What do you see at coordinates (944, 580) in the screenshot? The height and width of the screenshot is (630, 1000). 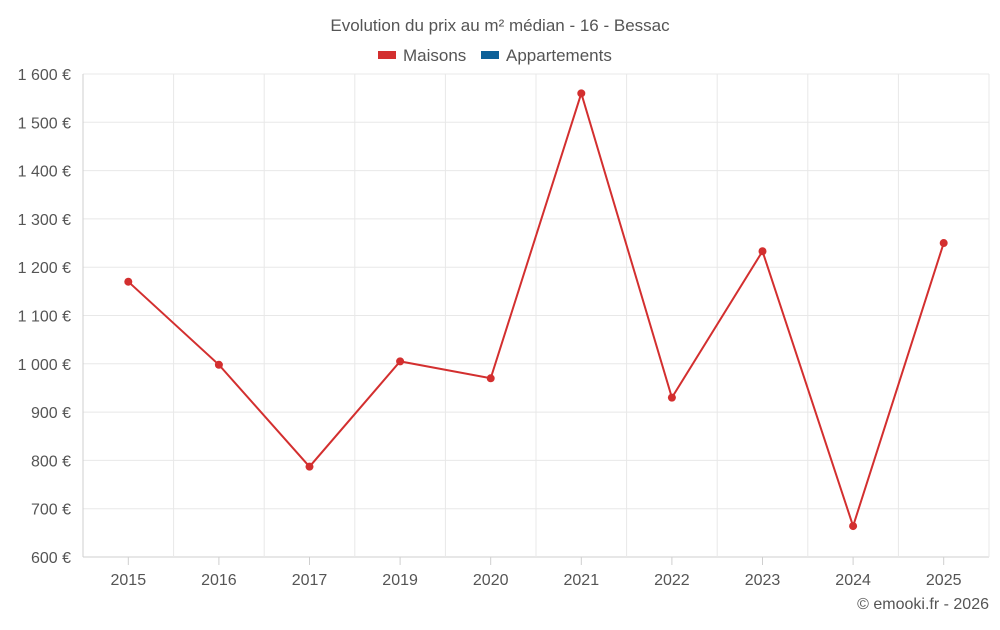 I see `x-tick-label: 2025` at bounding box center [944, 580].